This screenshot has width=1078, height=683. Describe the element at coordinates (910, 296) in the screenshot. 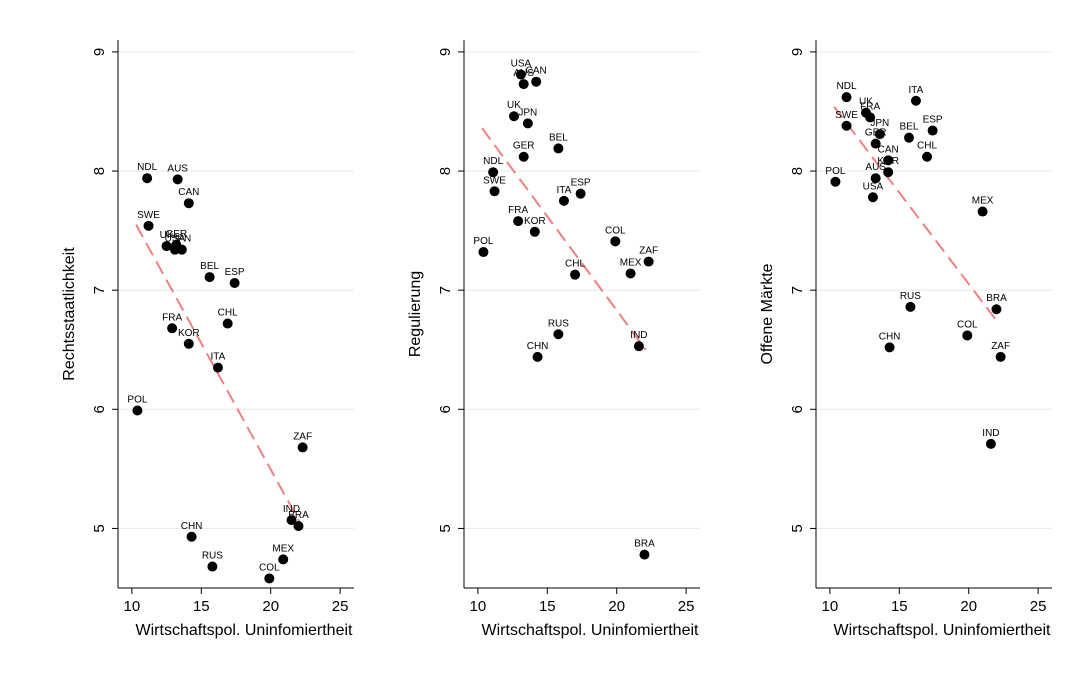

I see `point-label-rus: RUS` at that location.